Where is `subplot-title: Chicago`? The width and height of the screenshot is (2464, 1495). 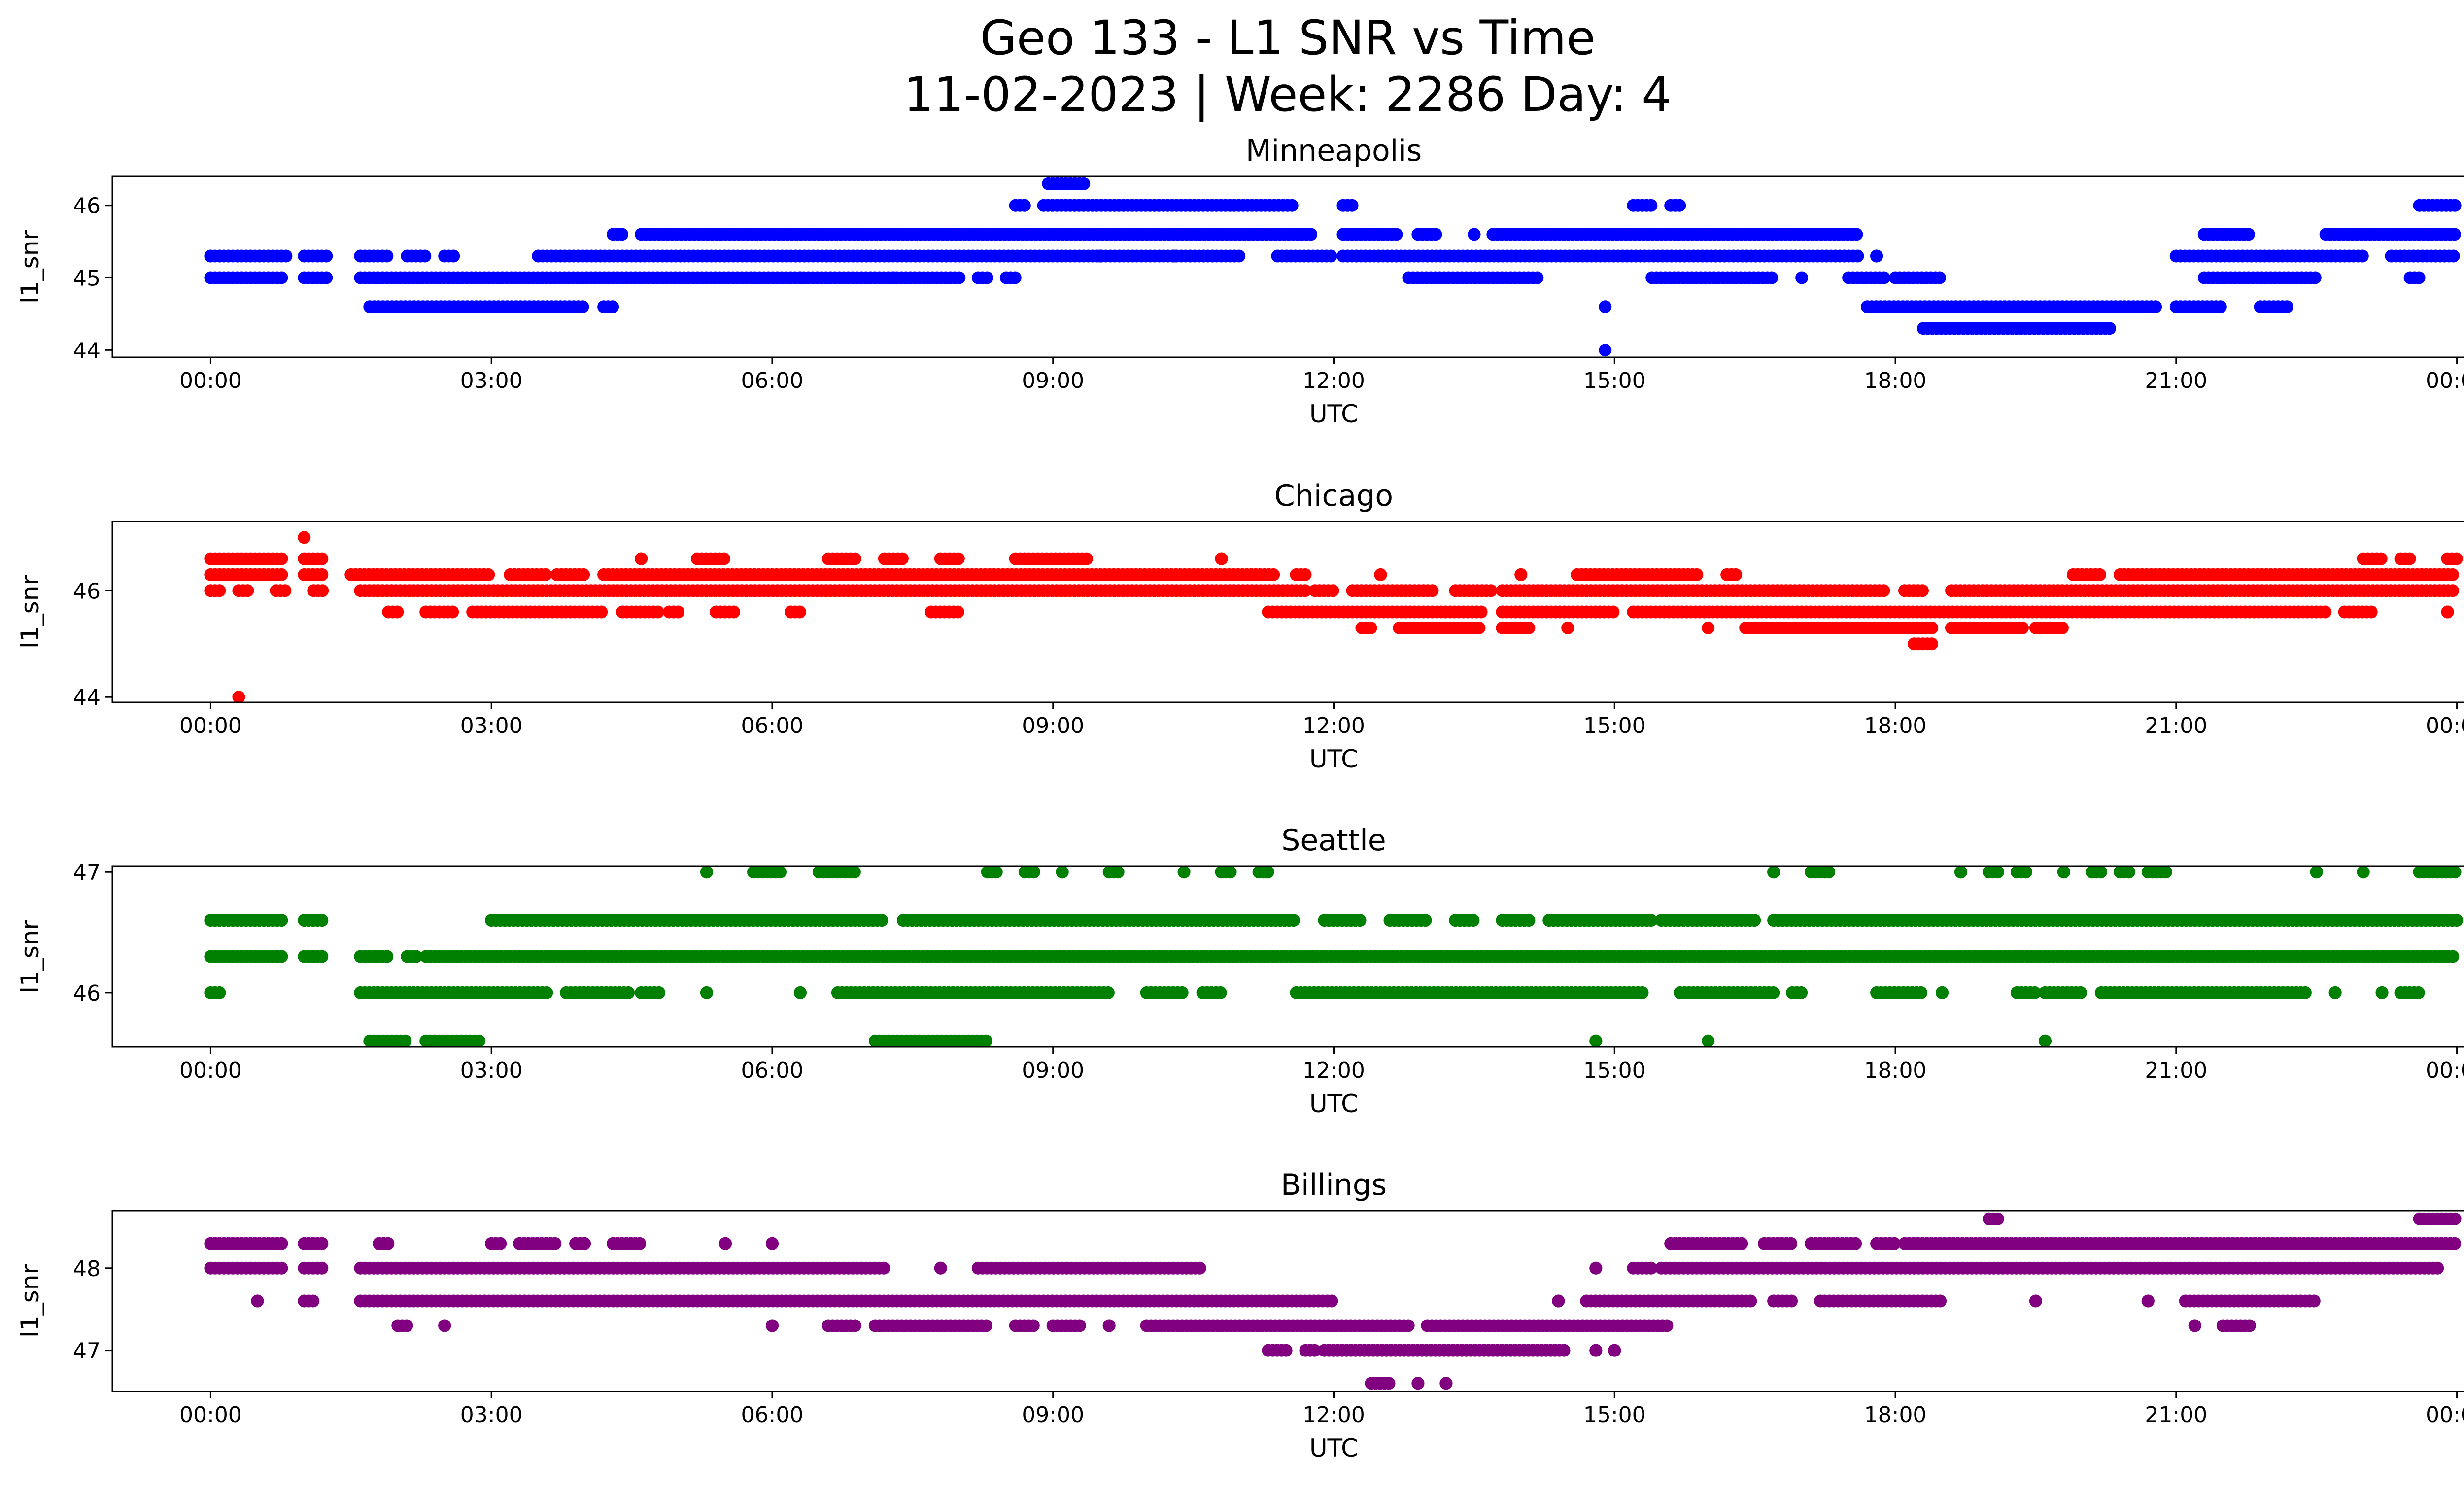 subplot-title: Chicago is located at coordinates (1333, 496).